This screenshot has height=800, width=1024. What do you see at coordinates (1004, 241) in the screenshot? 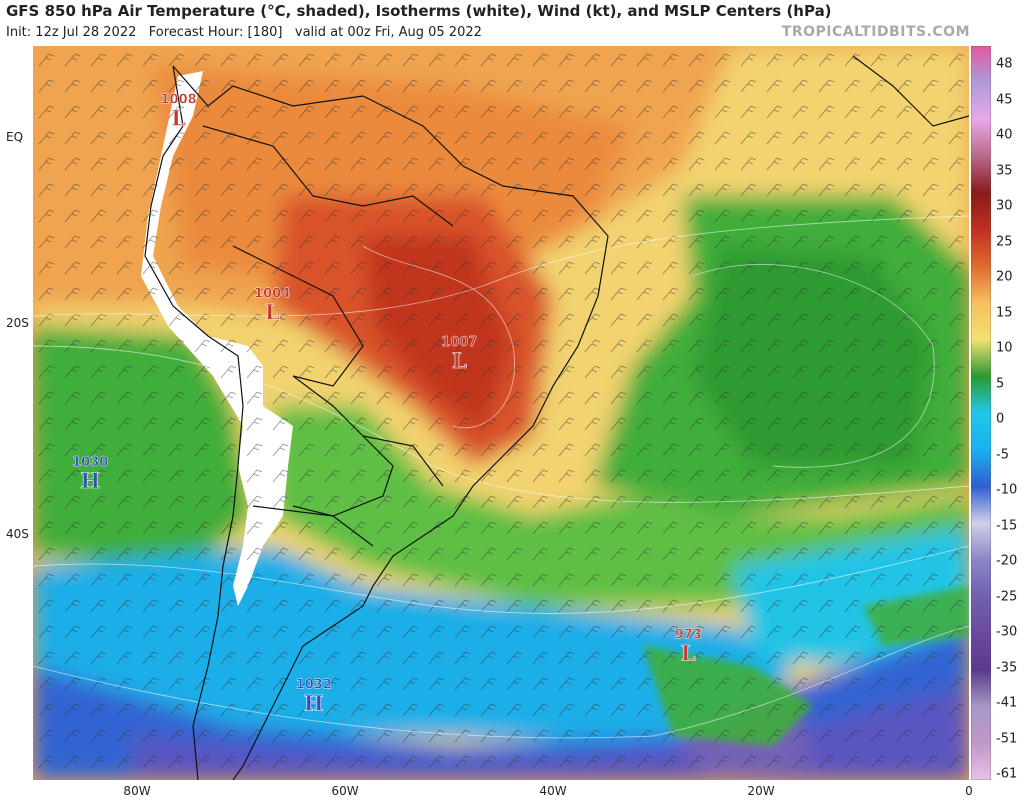
I see `colorbar-tick: 25` at bounding box center [1004, 241].